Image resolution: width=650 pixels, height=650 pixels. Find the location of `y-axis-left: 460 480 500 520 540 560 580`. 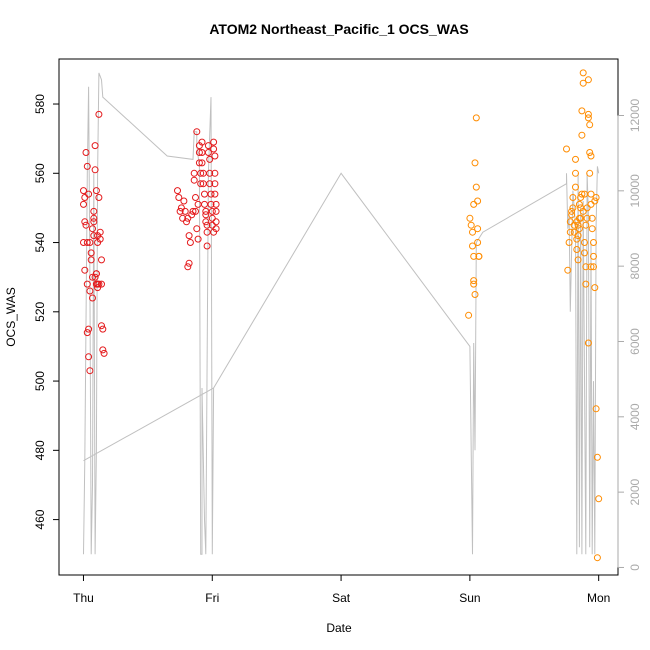

y-axis-left: 460 480 500 520 540 560 580 is located at coordinates (46, 312).